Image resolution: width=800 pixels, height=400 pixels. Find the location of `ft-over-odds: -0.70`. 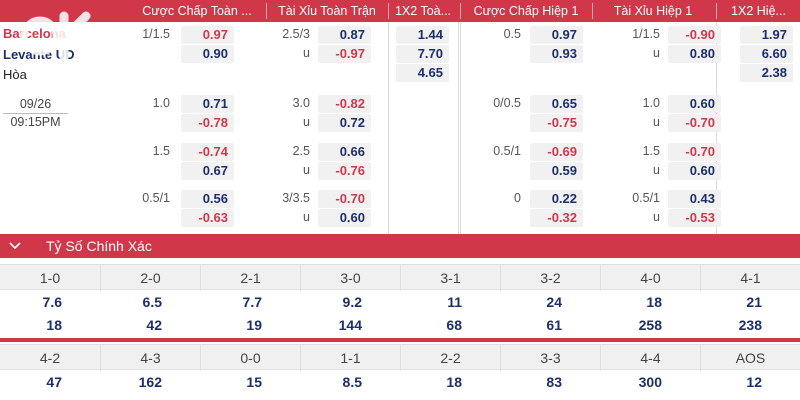

ft-over-odds: -0.70 is located at coordinates (344, 199).